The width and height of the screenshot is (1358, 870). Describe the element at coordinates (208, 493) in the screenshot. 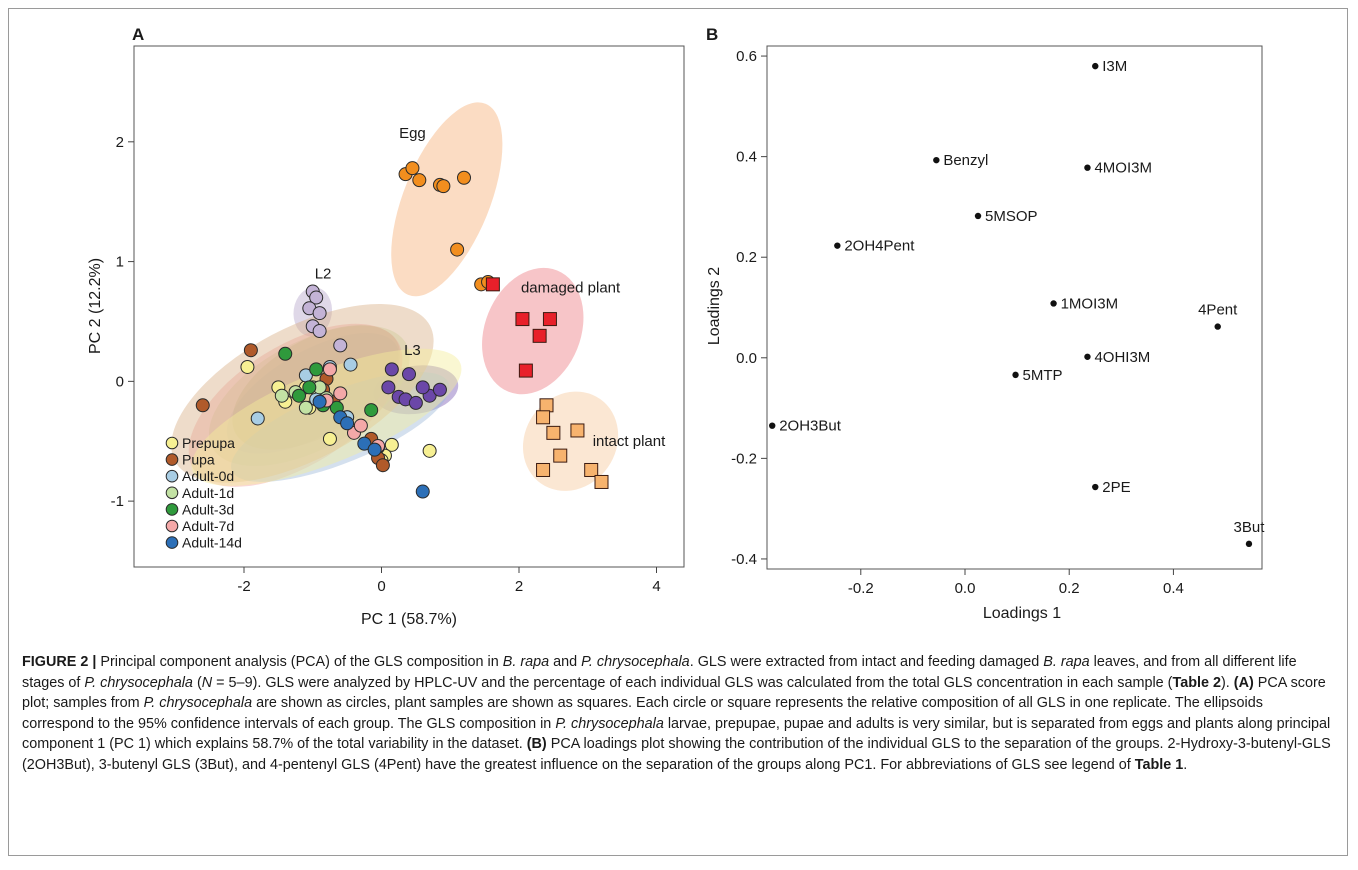

I see `legend-label-adult-1d: Adult-1d` at that location.